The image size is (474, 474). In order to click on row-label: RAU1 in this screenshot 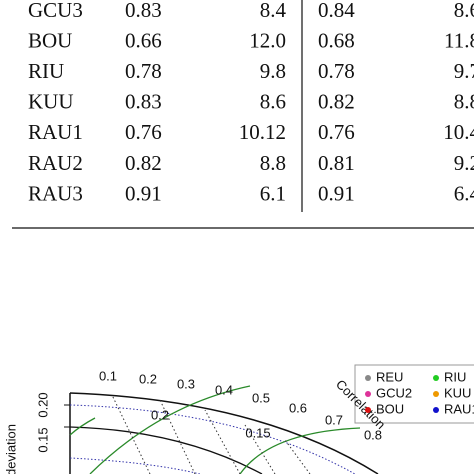, I will do `click(55, 132)`.